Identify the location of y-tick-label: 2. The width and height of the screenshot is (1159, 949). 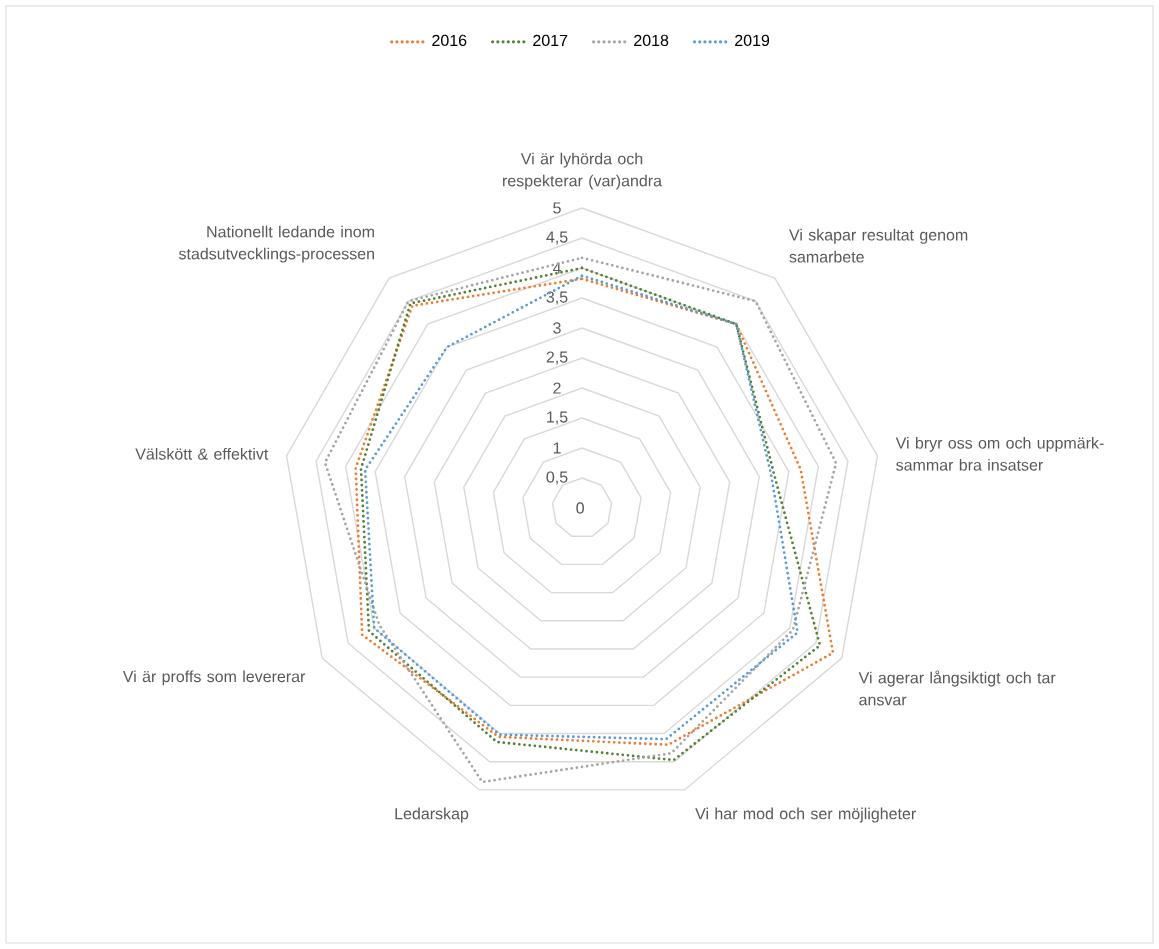
(557, 388).